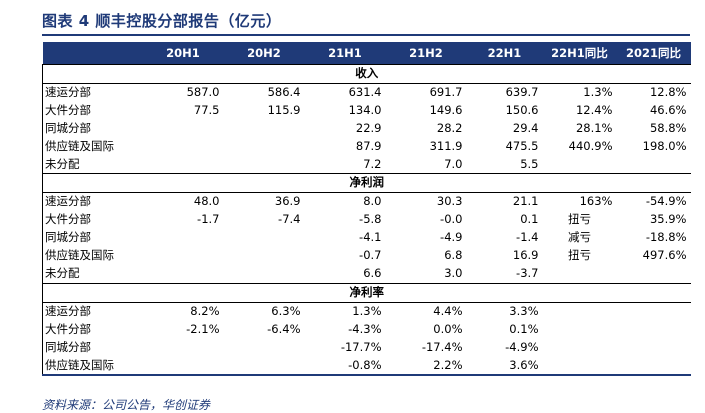  What do you see at coordinates (426, 366) in the screenshot?
I see `table-cell: 2.2%` at bounding box center [426, 366].